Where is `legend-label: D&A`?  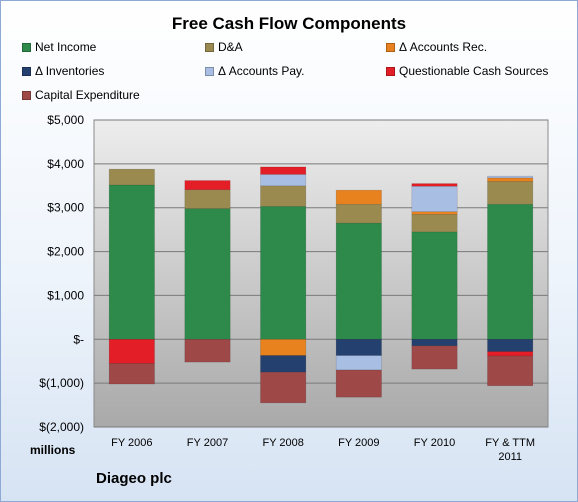 legend-label: D&A is located at coordinates (230, 47).